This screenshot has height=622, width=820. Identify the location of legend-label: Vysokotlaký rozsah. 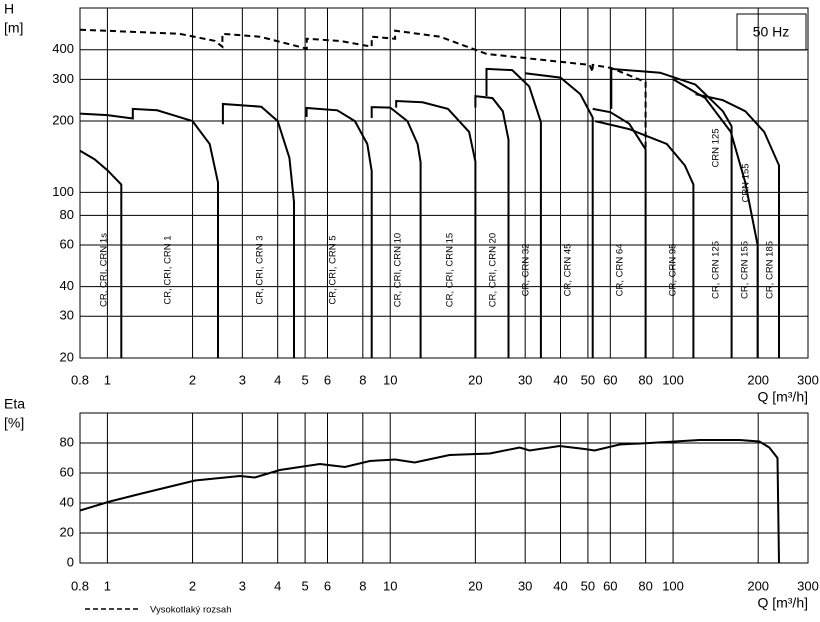
(191, 610).